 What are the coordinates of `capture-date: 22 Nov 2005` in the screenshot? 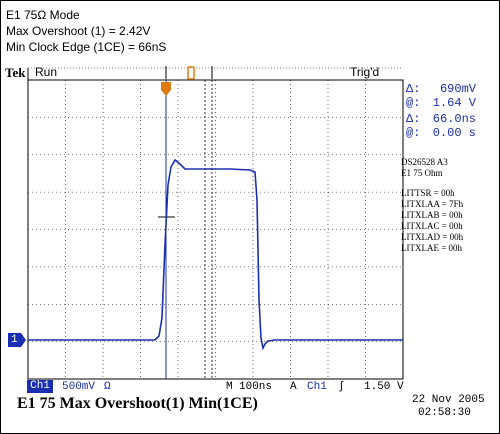 It's located at (448, 400).